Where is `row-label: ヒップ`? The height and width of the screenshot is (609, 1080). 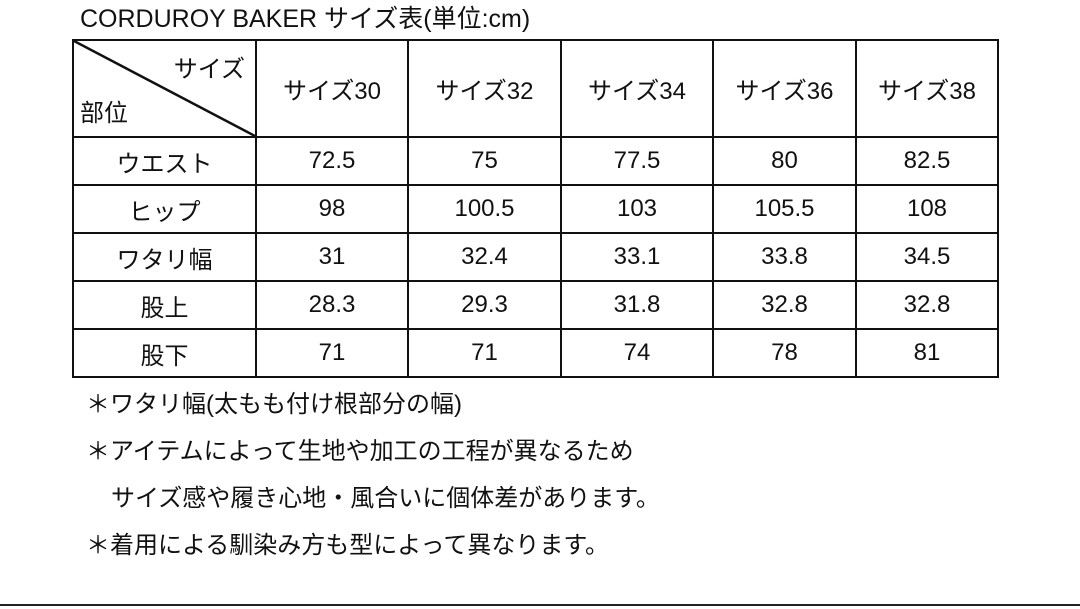 row-label: ヒップ is located at coordinates (164, 209).